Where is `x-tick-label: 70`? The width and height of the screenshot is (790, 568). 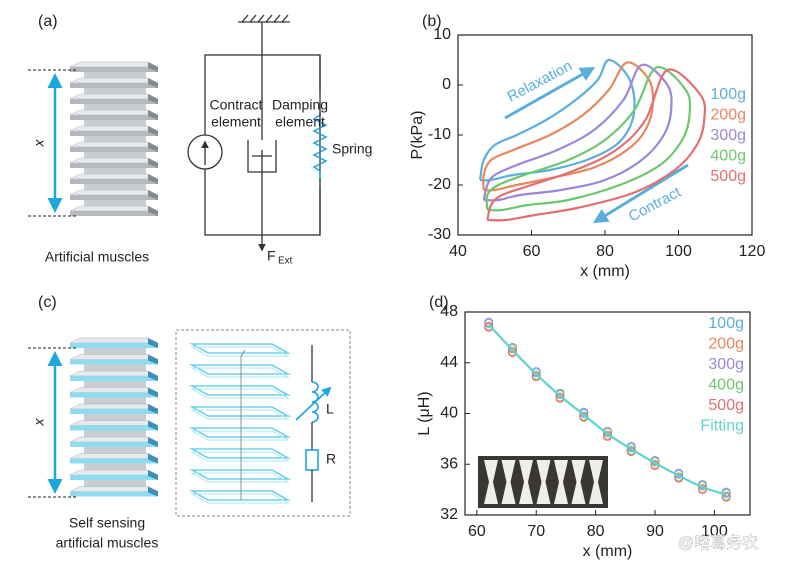
x-tick-label: 70 is located at coordinates (536, 531).